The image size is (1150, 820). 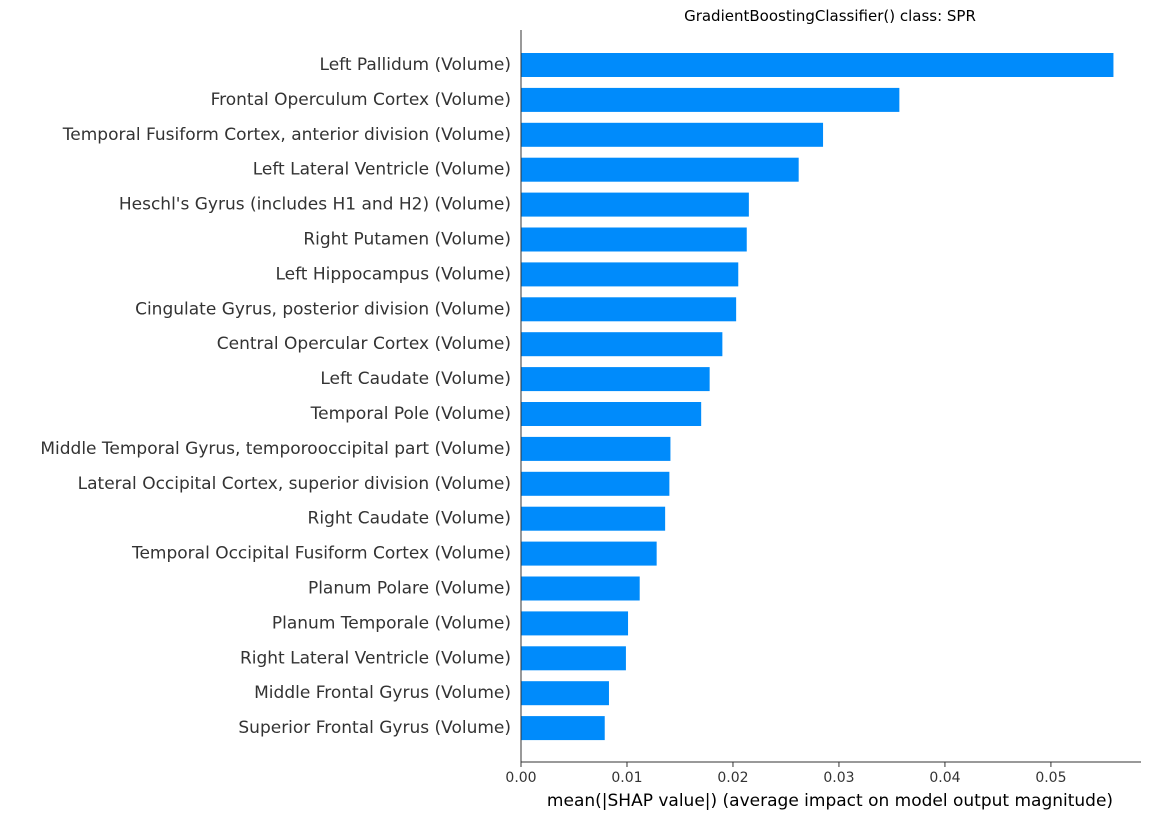 I want to click on category-label-18: Middle Frontal Gyrus (Volume), so click(x=382, y=693).